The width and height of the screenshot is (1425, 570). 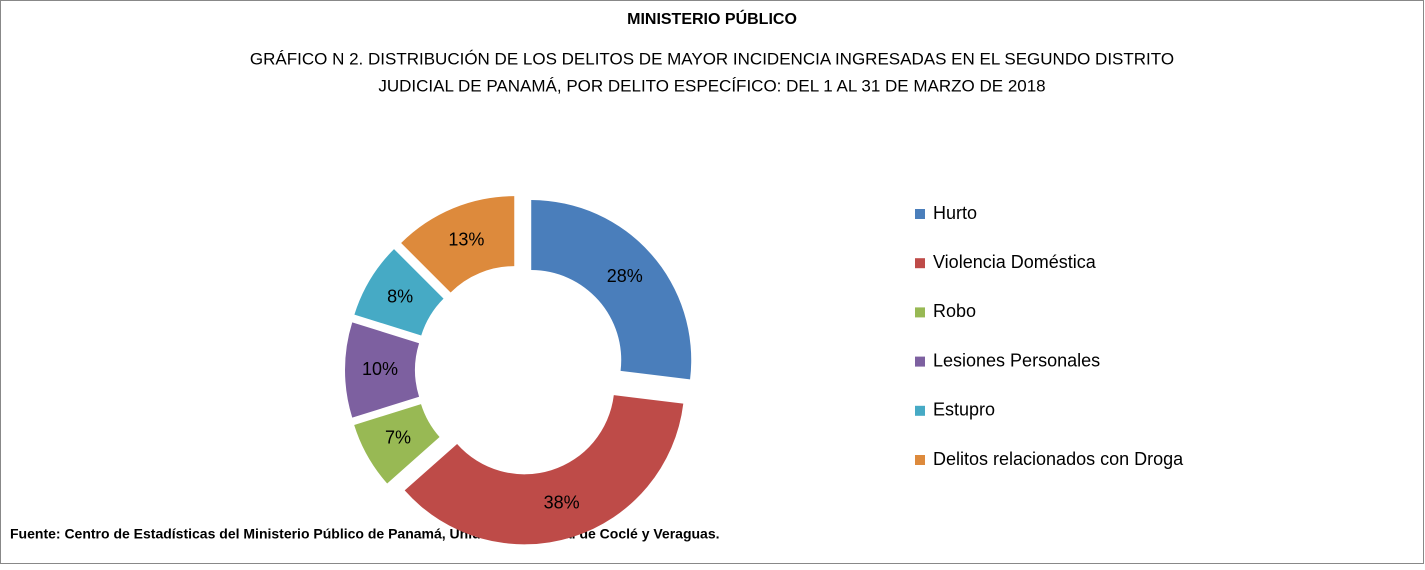 What do you see at coordinates (562, 502) in the screenshot?
I see `data-label: 38%` at bounding box center [562, 502].